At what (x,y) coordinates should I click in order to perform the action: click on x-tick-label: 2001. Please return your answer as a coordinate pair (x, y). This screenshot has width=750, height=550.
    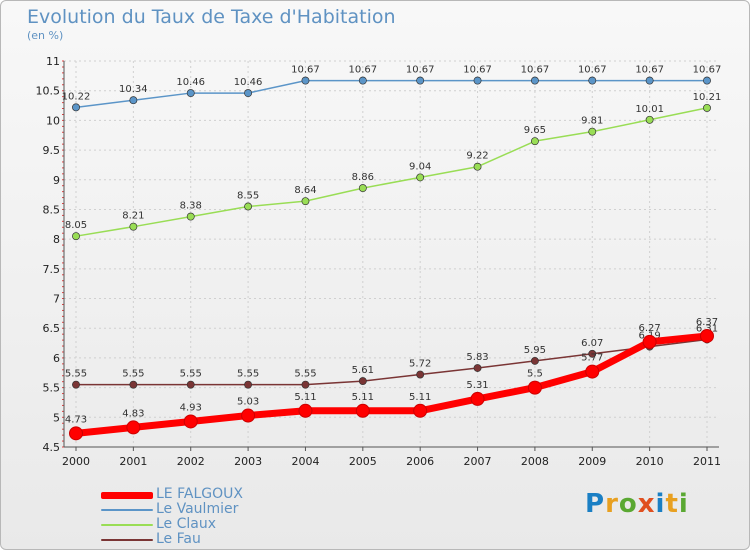
    Looking at the image, I should click on (133, 461).